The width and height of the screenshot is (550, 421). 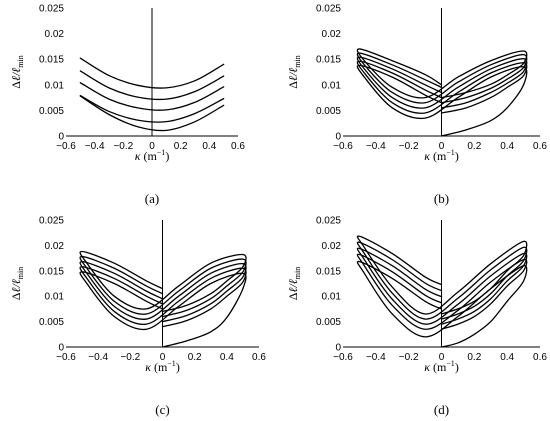 What do you see at coordinates (441, 198) in the screenshot?
I see `panel-label: (b)` at bounding box center [441, 198].